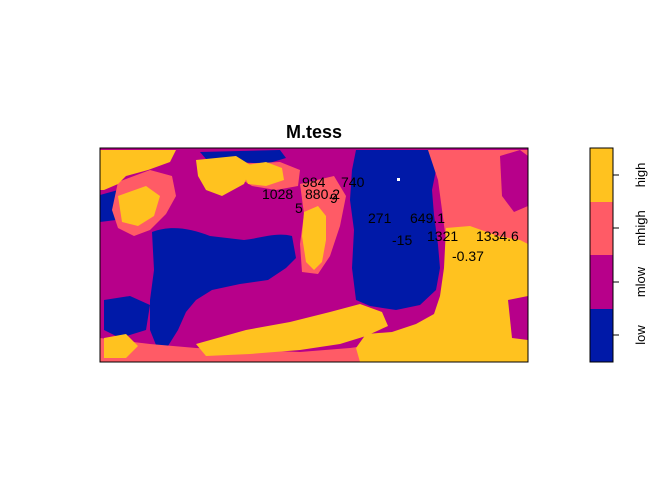  Describe the element at coordinates (640, 227) in the screenshot. I see `legend-label-mhigh: mhigh` at that location.